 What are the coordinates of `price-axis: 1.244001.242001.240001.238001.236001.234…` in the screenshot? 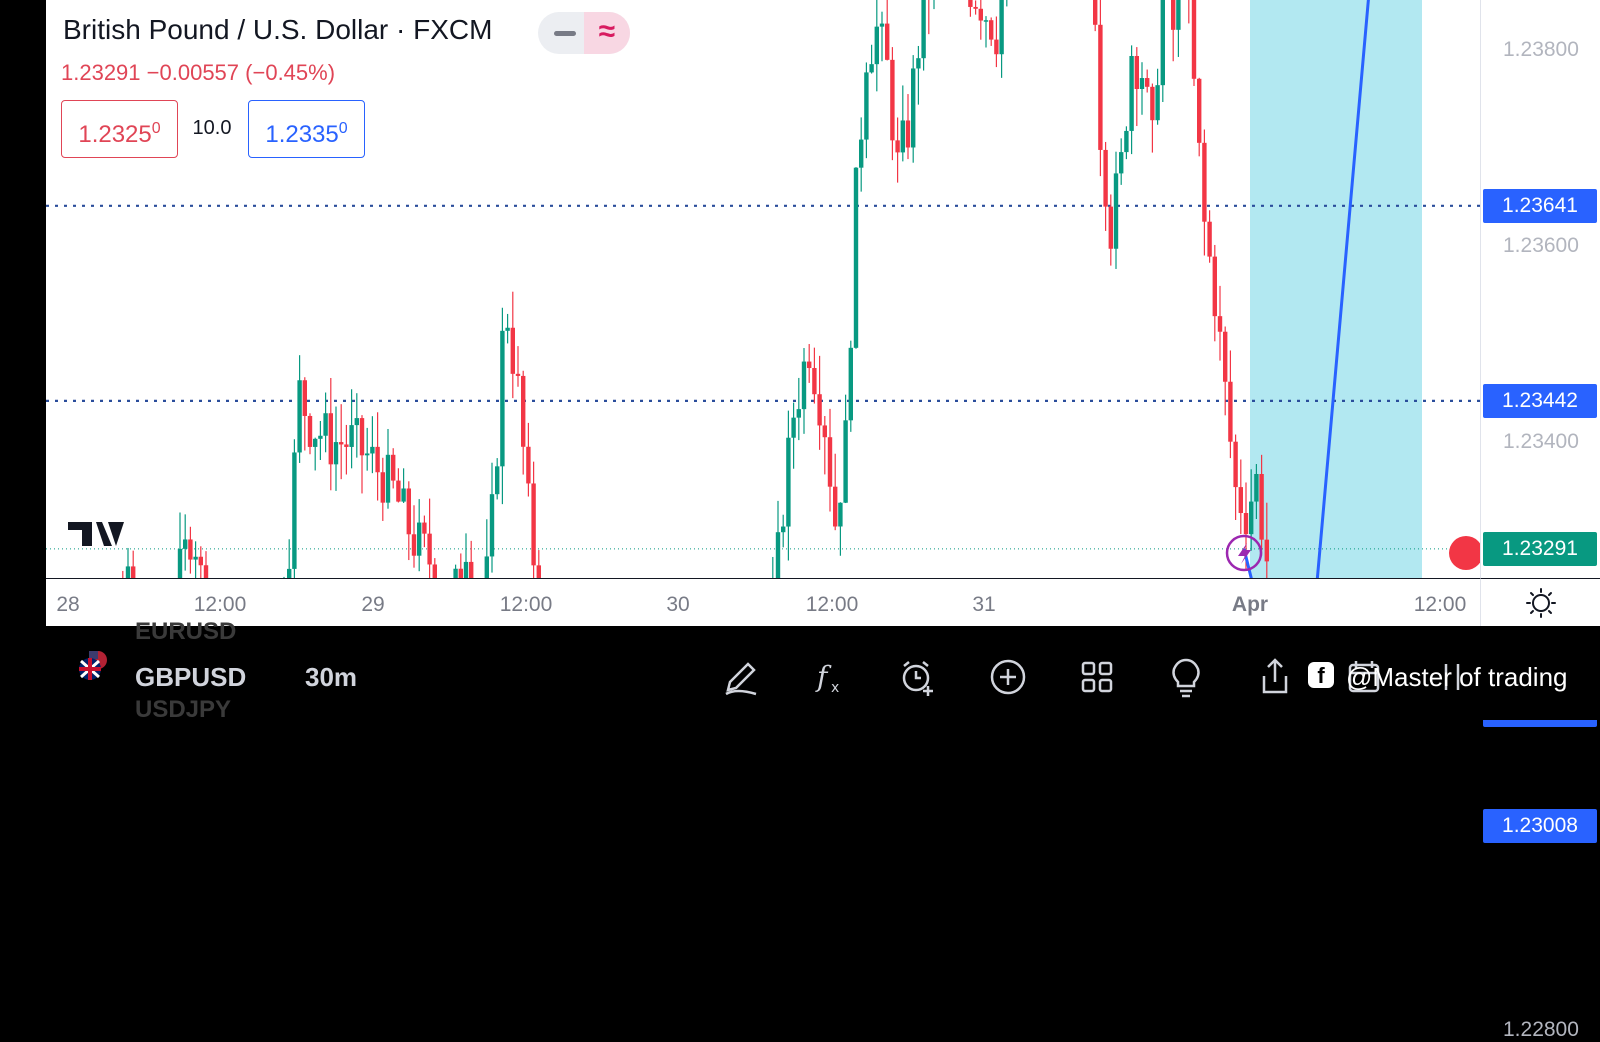 It's located at (1540, 520).